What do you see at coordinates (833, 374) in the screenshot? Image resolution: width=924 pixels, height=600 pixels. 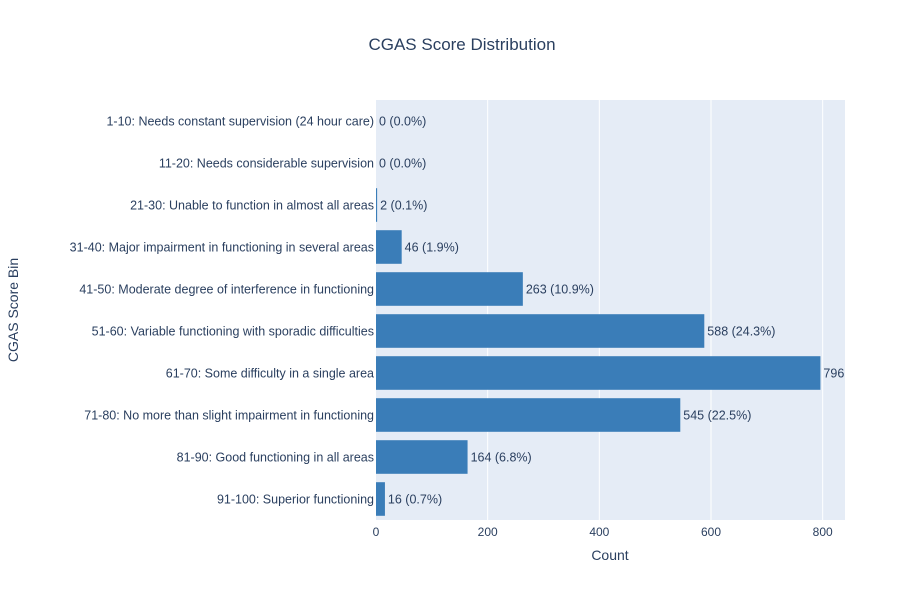 I see `data-label: 796` at bounding box center [833, 374].